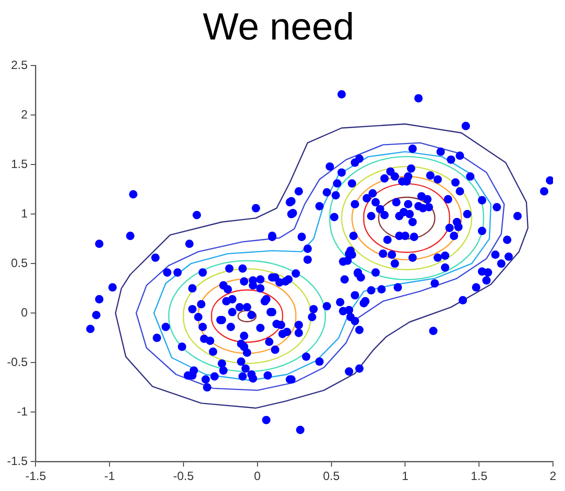  What do you see at coordinates (553, 476) in the screenshot?
I see `x-tick-label: 2` at bounding box center [553, 476].